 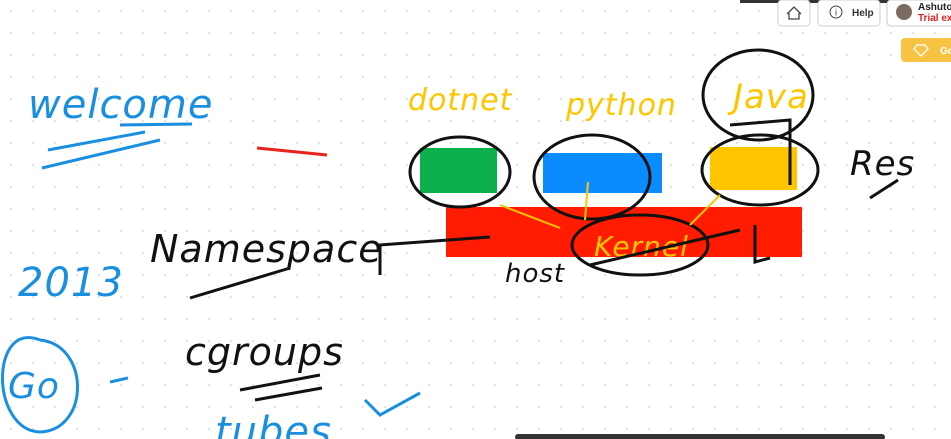 What do you see at coordinates (926, 50) in the screenshot?
I see `upgrade-button: Go` at bounding box center [926, 50].